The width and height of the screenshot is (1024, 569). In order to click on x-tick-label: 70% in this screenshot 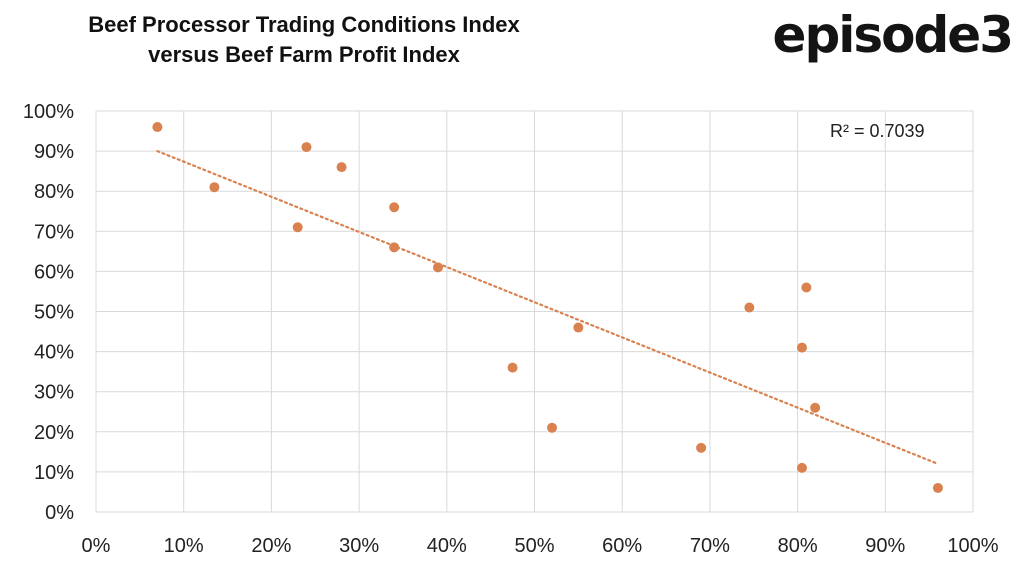, I will do `click(710, 546)`.